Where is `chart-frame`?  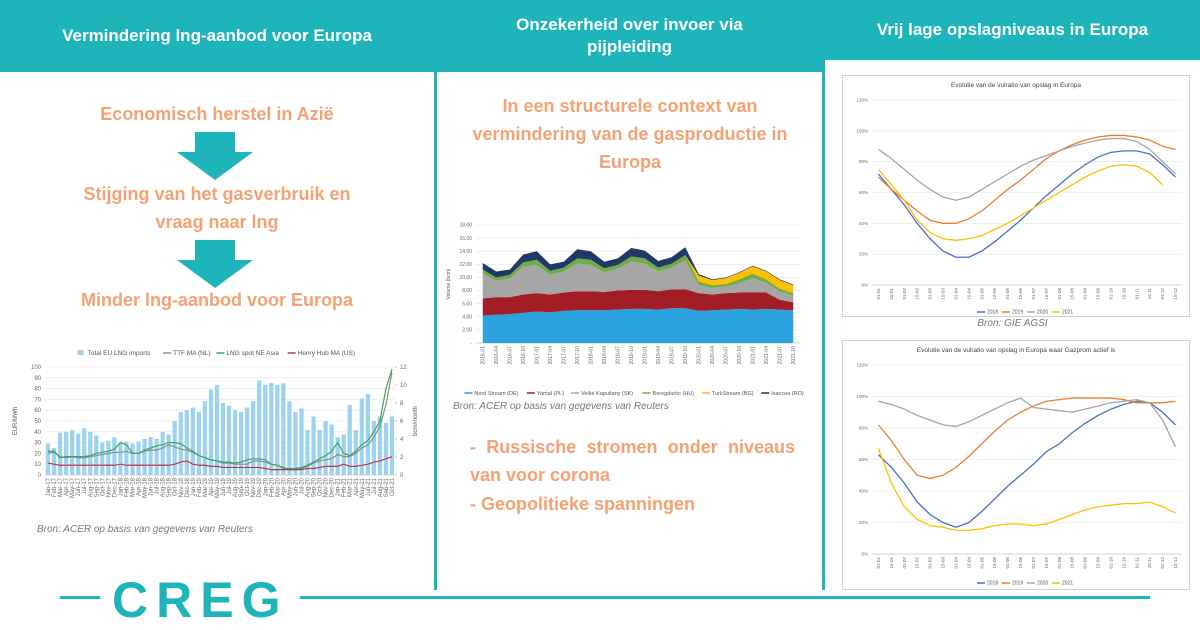 chart-frame is located at coordinates (1016, 465).